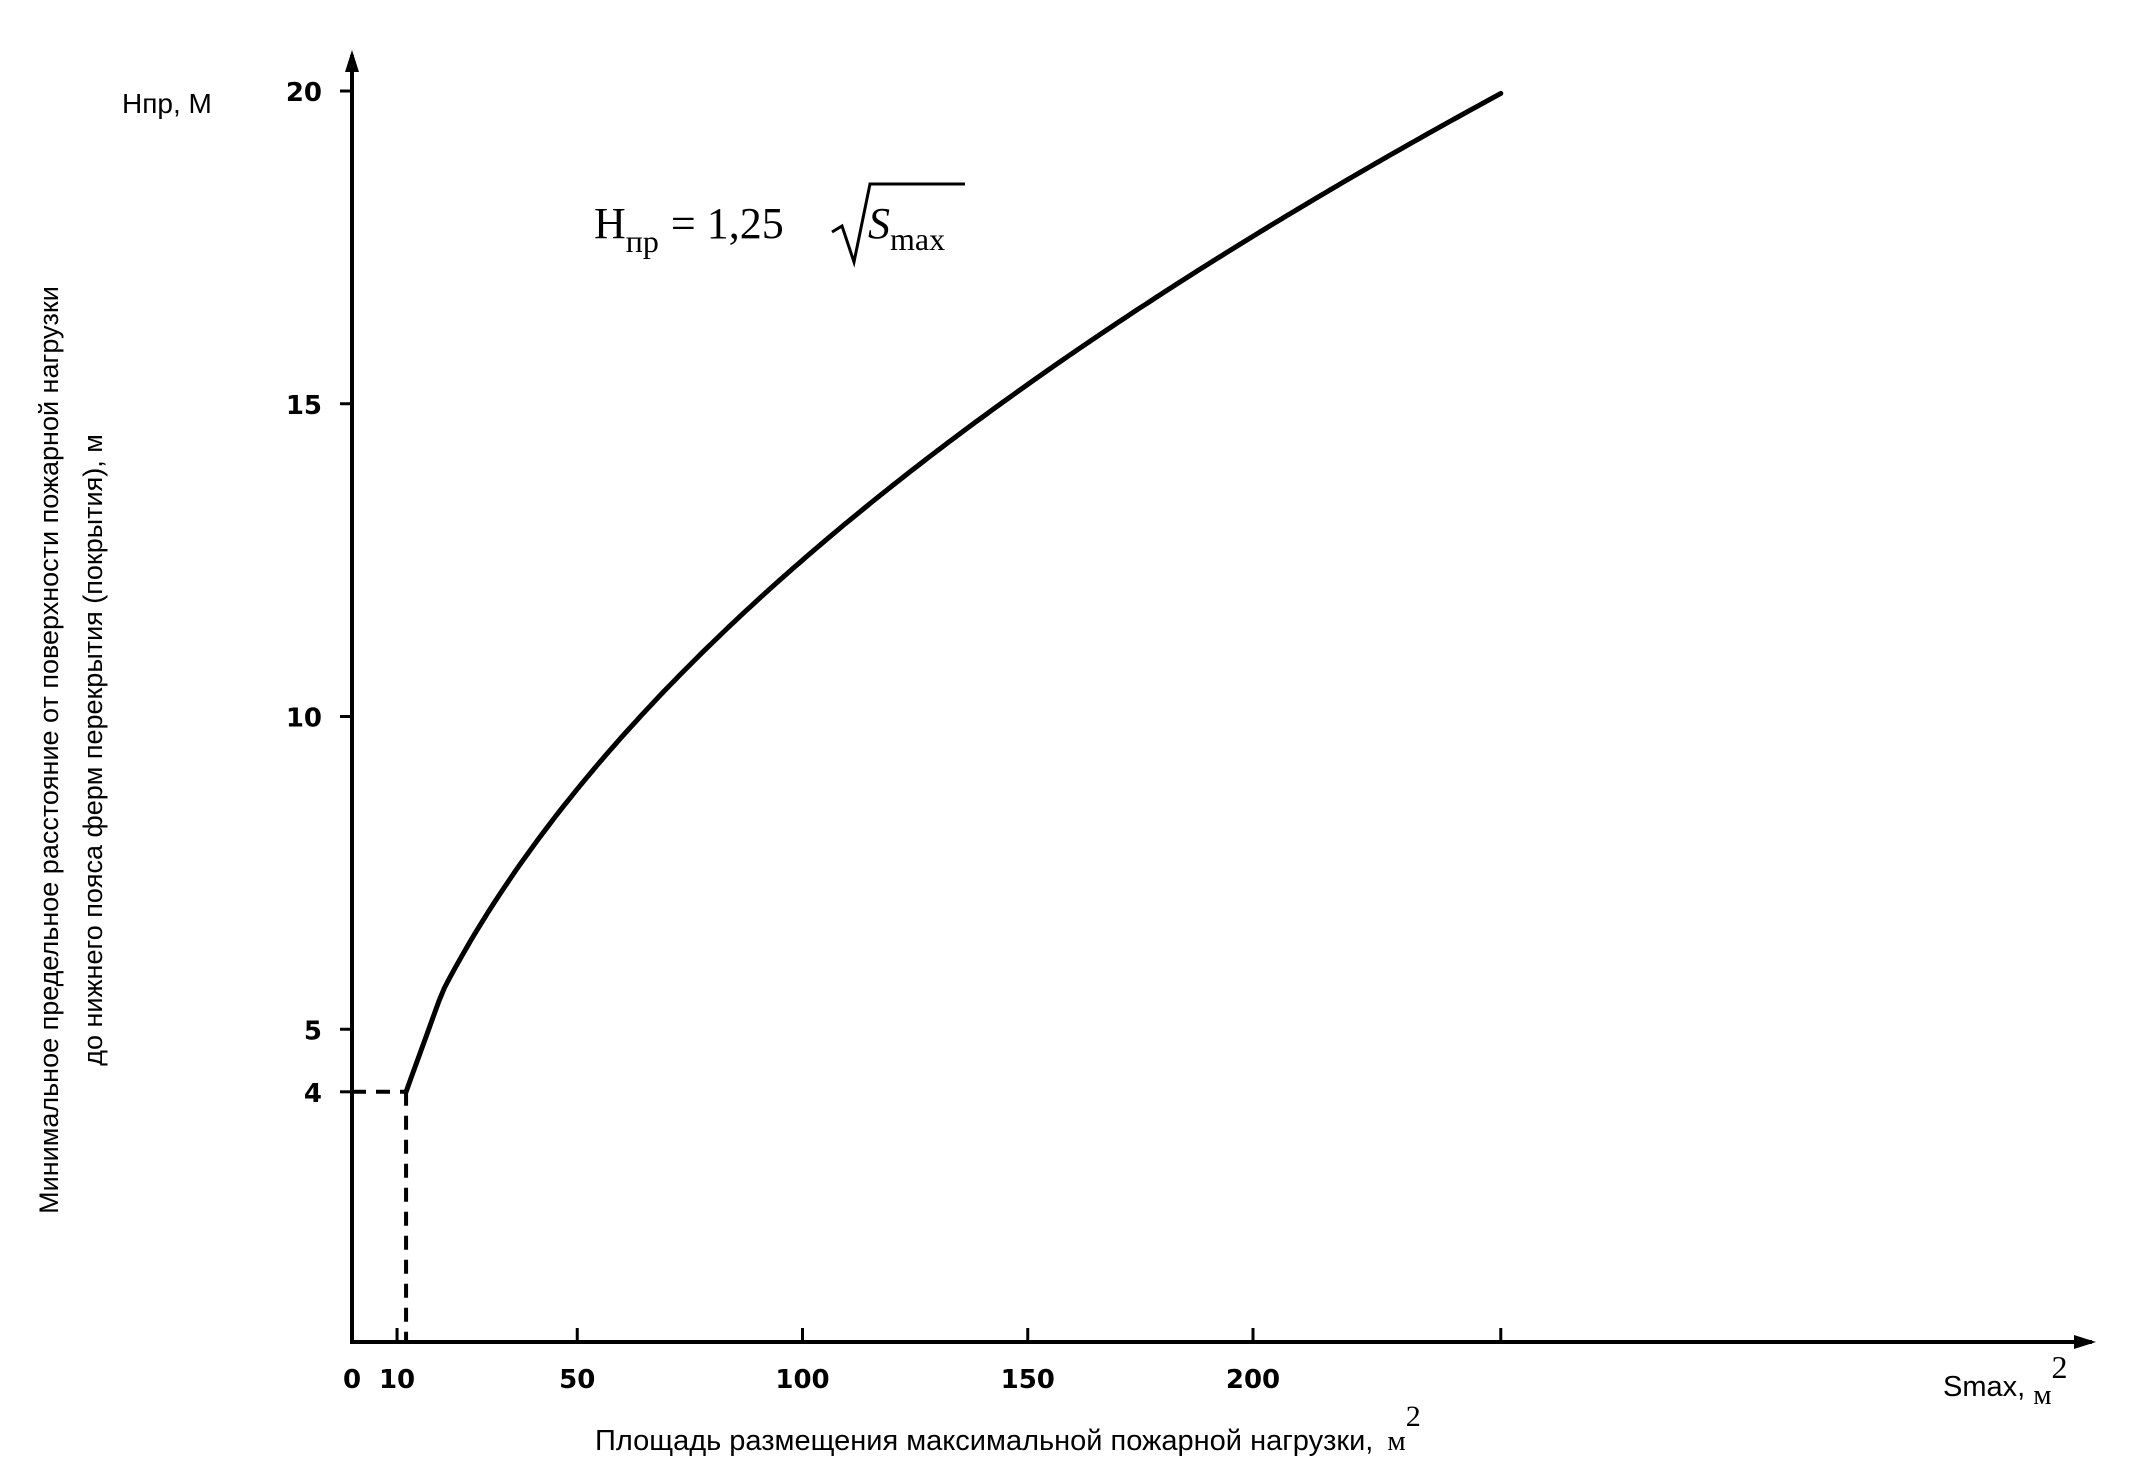 The height and width of the screenshot is (1476, 2134). What do you see at coordinates (727, 223) in the screenshot?
I see `formula-eq: = 1,25` at bounding box center [727, 223].